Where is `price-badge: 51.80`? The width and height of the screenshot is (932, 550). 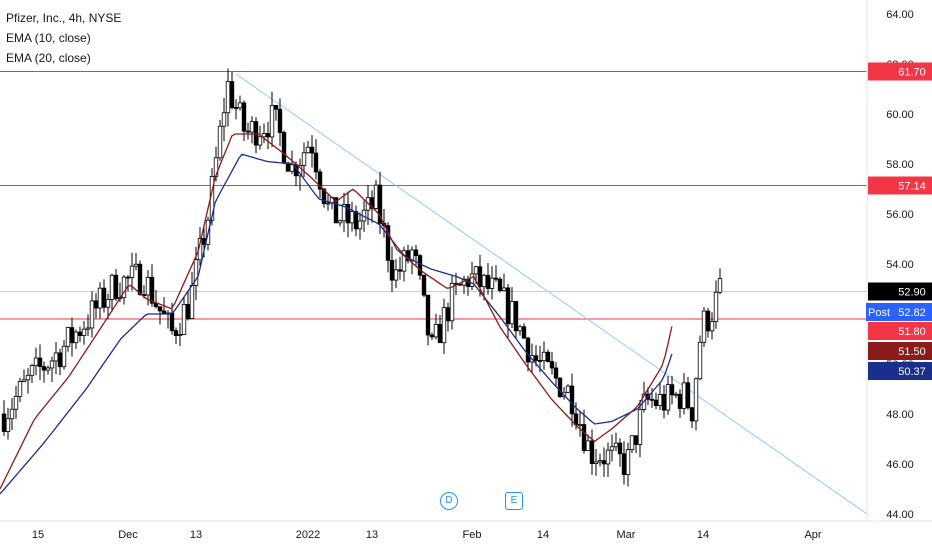
price-badge: 51.80 is located at coordinates (900, 331).